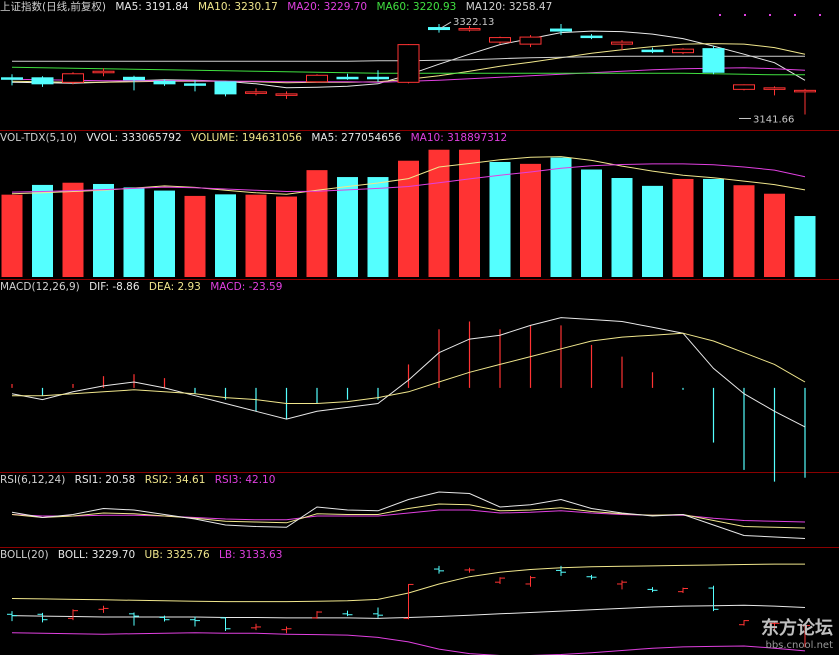 The image size is (839, 655). I want to click on volume-ma10-line, so click(408, 178).